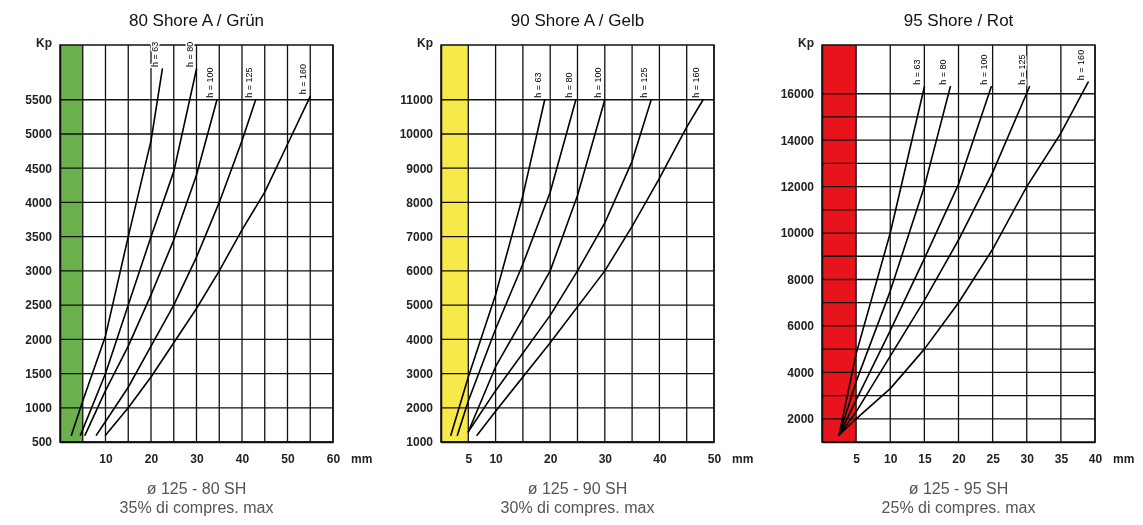 The image size is (1143, 525). Describe the element at coordinates (196, 488) in the screenshot. I see `text: ø 125 - 80 SH` at that location.